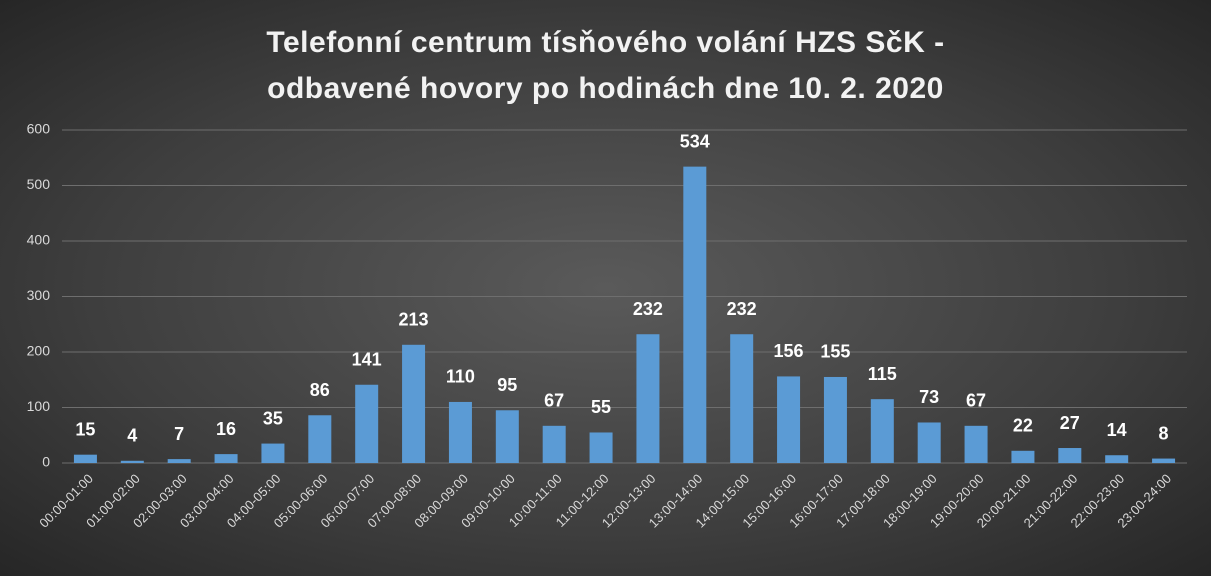 Image resolution: width=1211 pixels, height=576 pixels. Describe the element at coordinates (39, 295) in the screenshot. I see `y-tick-label: 300` at that location.